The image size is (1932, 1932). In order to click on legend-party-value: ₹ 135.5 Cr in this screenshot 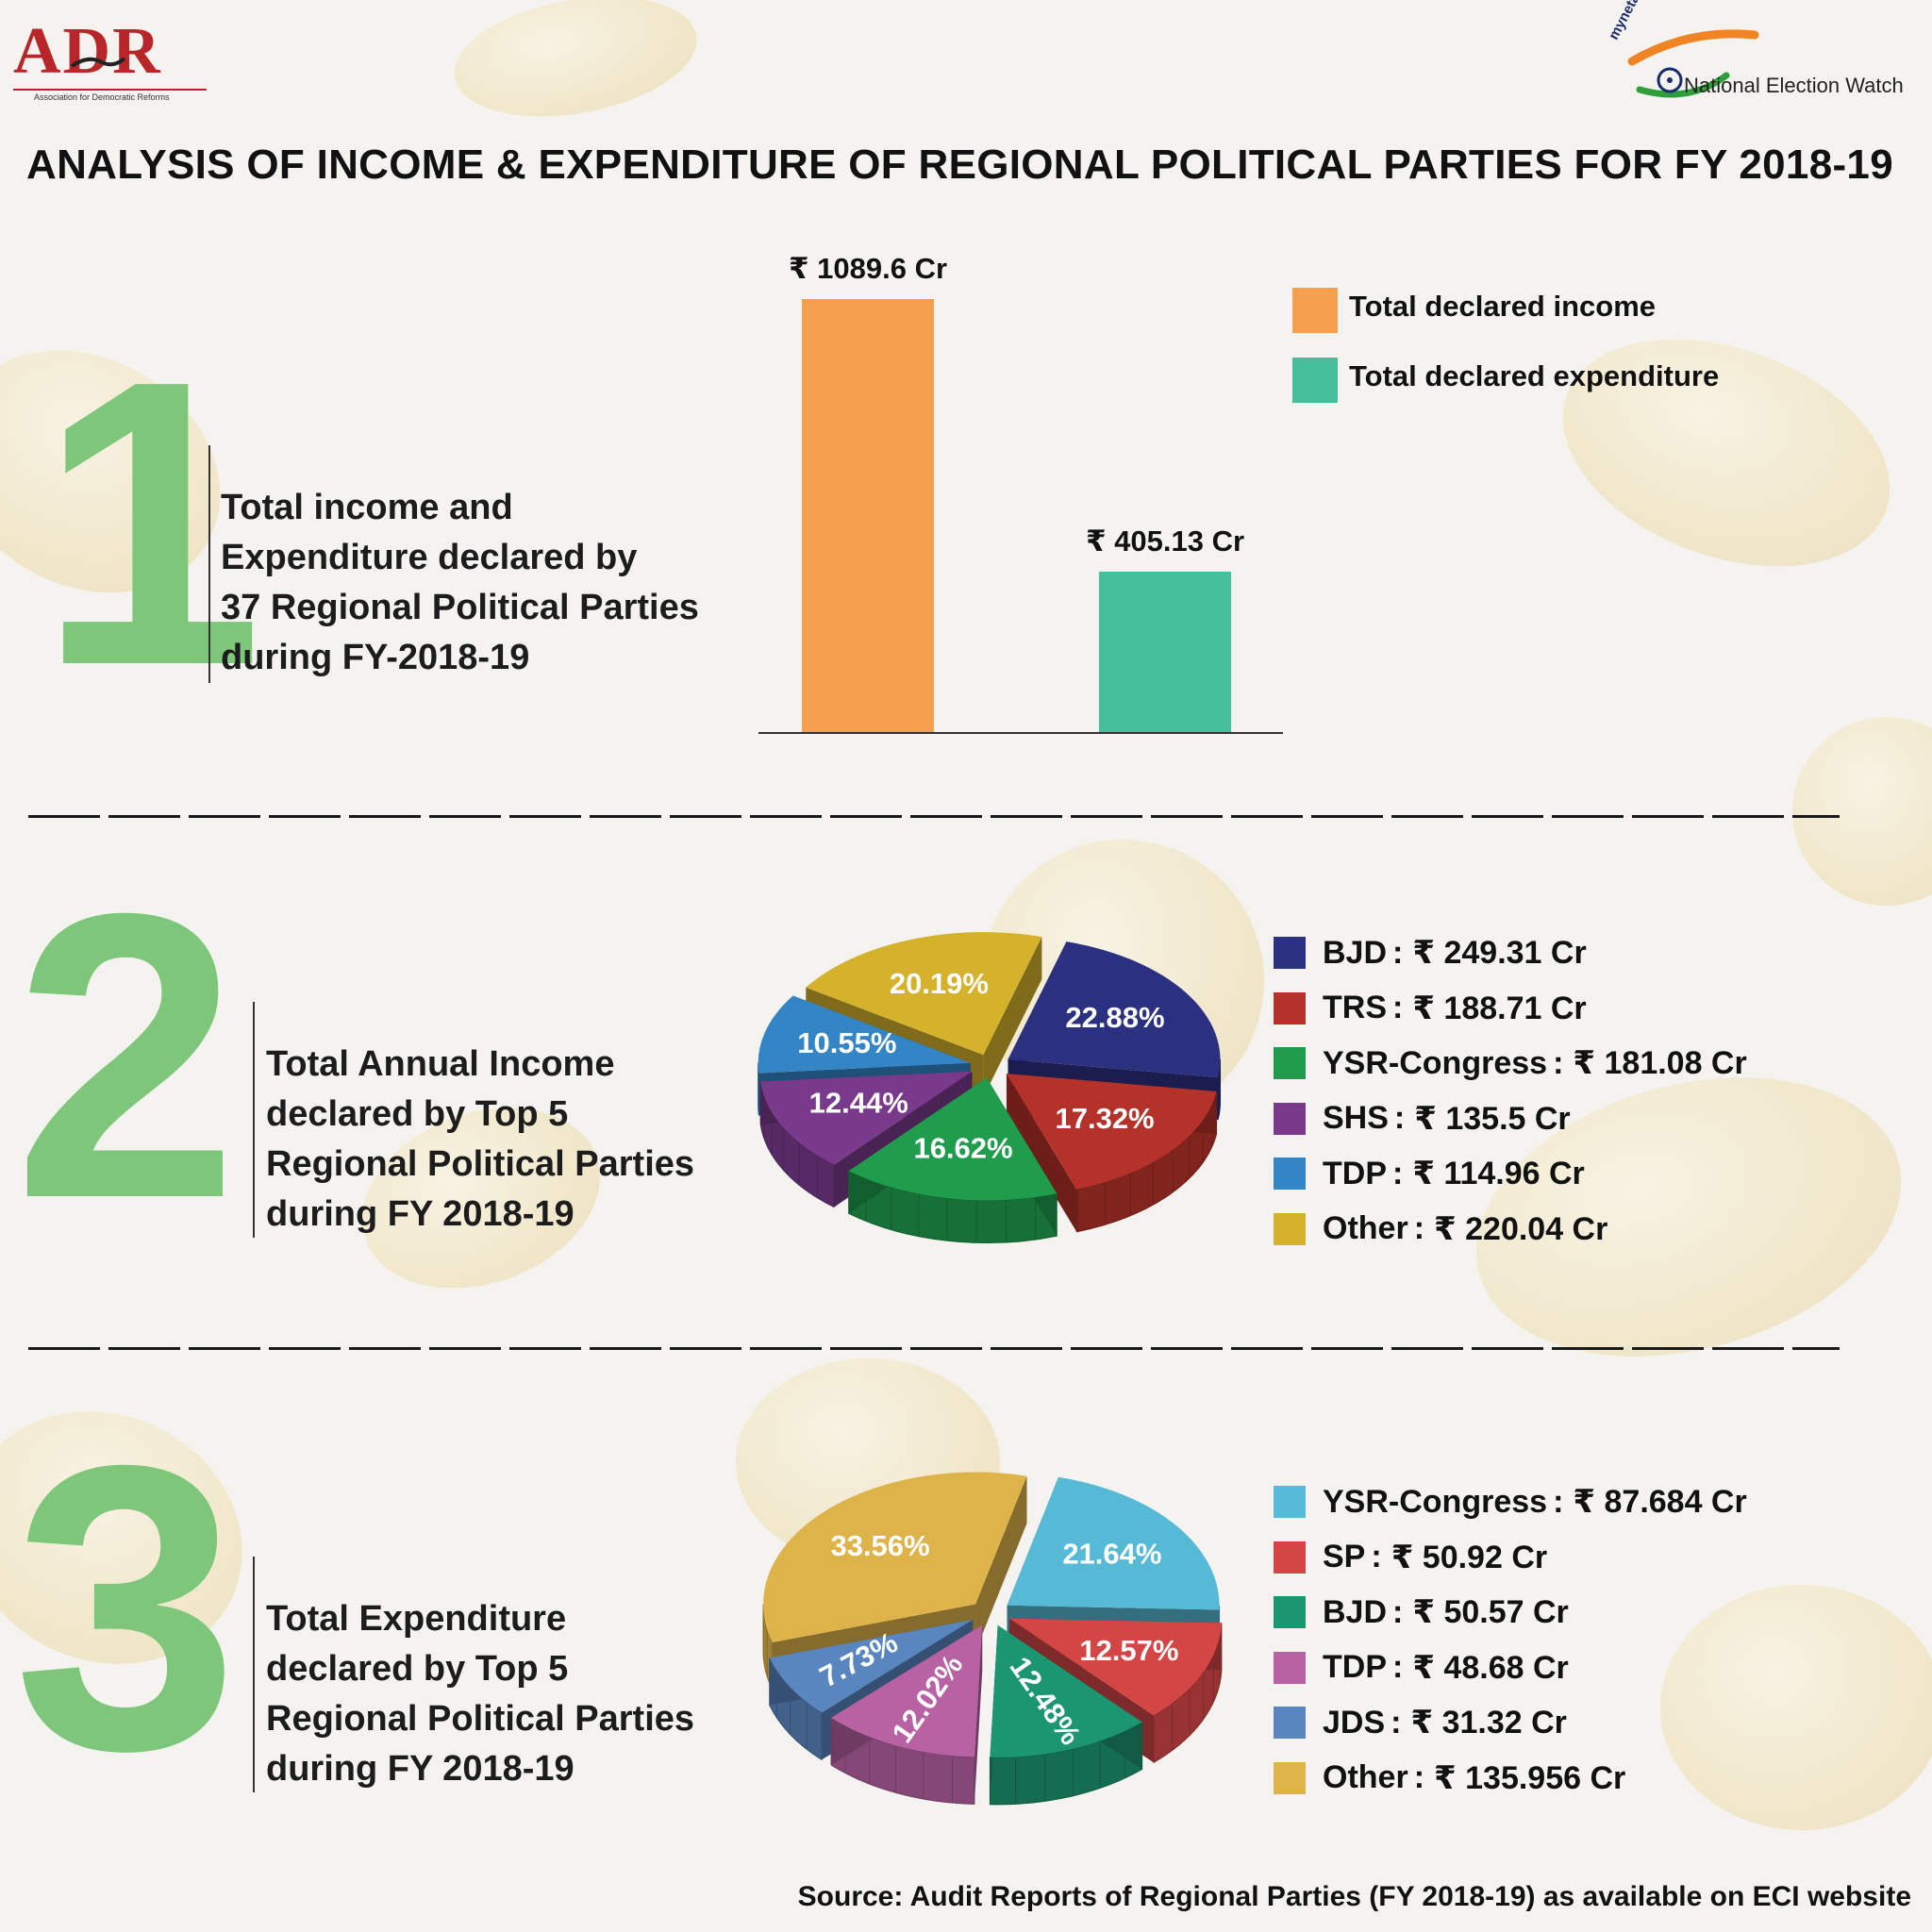, I will do `click(1493, 1118)`.